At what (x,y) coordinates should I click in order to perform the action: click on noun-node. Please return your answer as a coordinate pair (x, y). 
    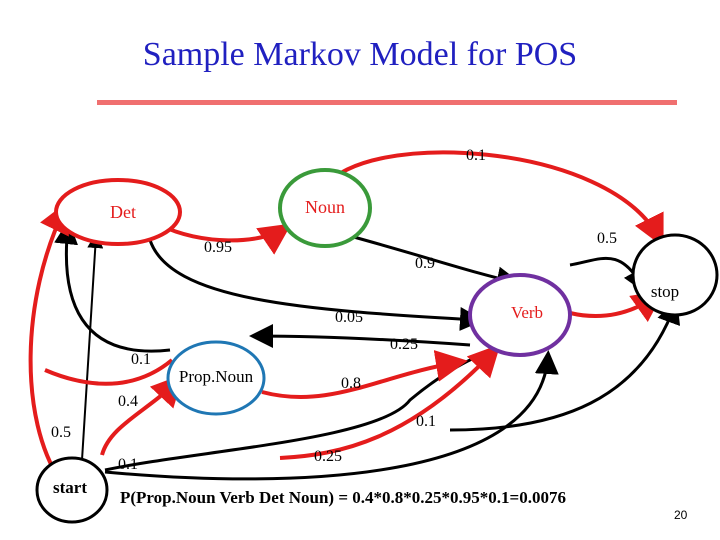
    Looking at the image, I should click on (325, 208).